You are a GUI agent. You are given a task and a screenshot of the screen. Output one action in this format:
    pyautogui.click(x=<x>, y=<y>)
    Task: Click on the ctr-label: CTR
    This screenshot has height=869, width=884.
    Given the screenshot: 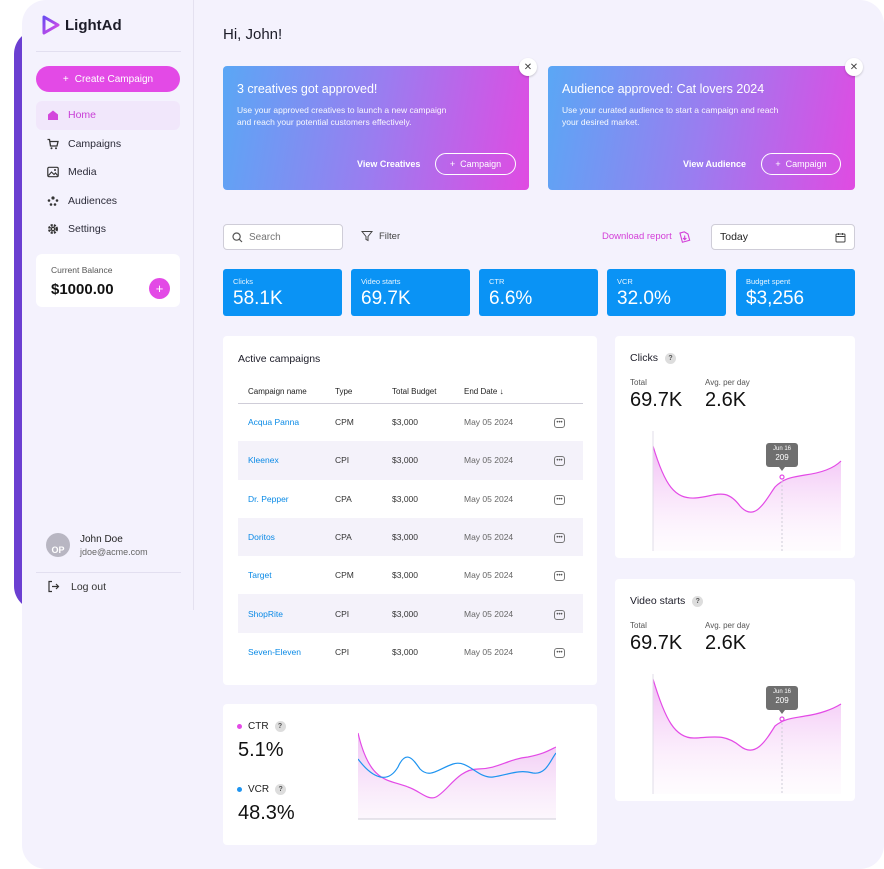 What is the action you would take?
    pyautogui.click(x=258, y=726)
    